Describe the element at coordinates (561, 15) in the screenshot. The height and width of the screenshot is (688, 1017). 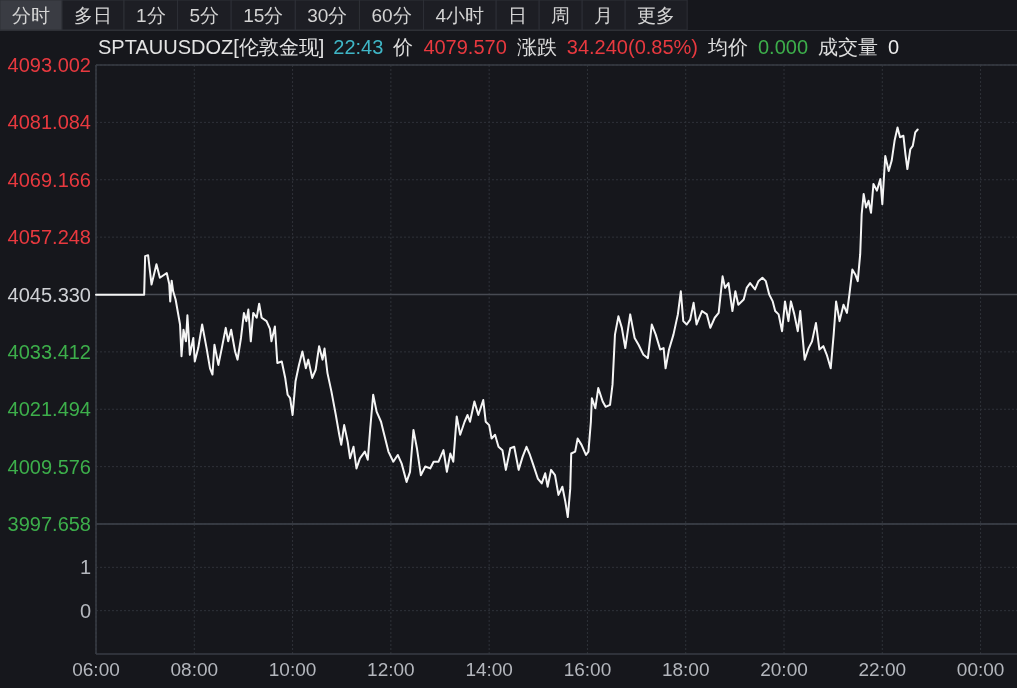
I see `text: 周` at that location.